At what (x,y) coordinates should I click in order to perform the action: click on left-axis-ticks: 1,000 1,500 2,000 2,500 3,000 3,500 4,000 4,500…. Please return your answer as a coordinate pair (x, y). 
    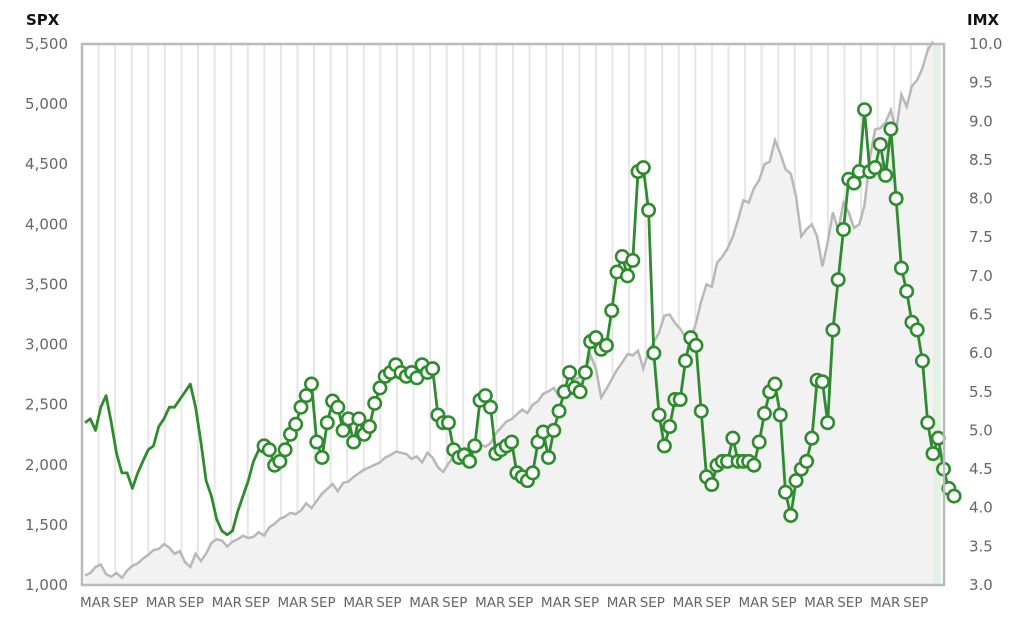
    Looking at the image, I should click on (46, 314).